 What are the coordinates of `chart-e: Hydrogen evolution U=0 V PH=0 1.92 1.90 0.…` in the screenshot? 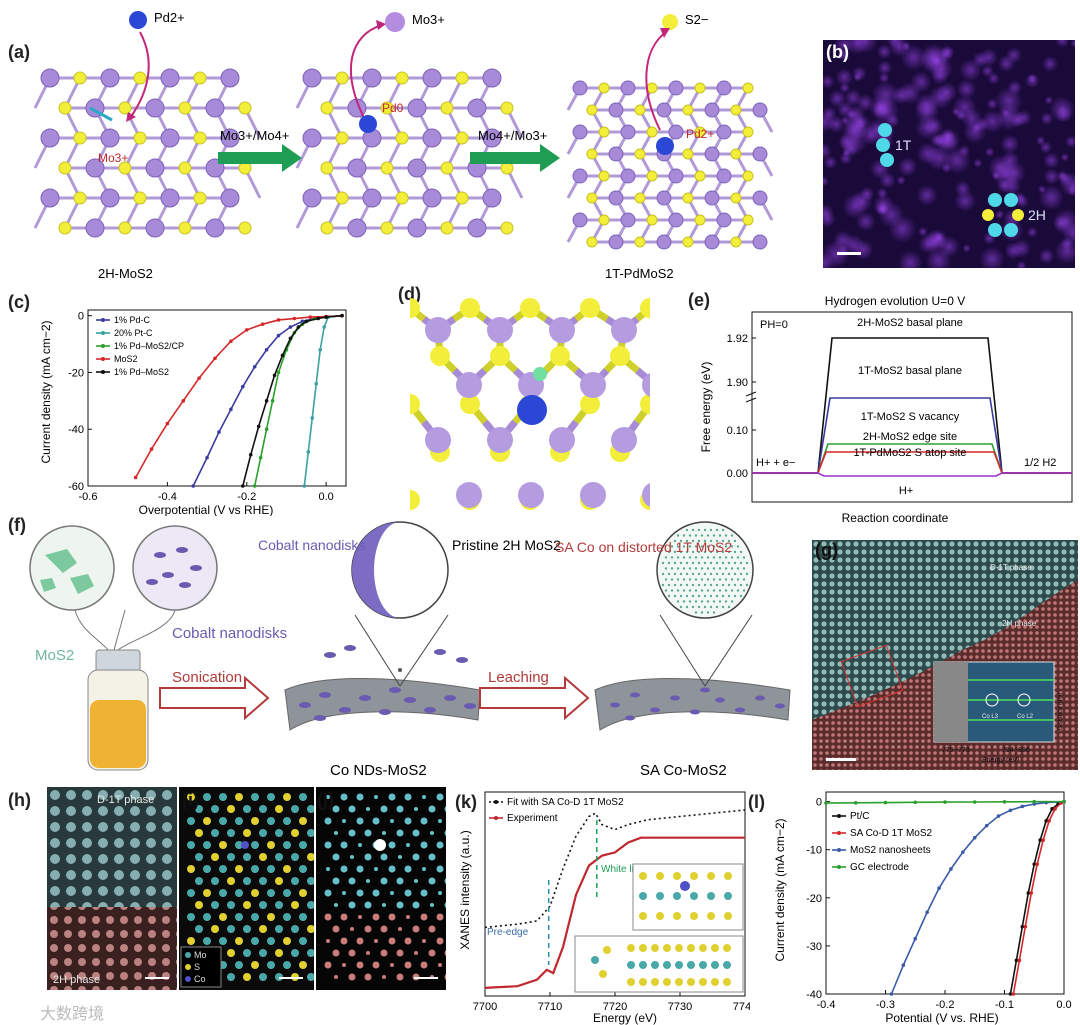 It's located at (886, 409).